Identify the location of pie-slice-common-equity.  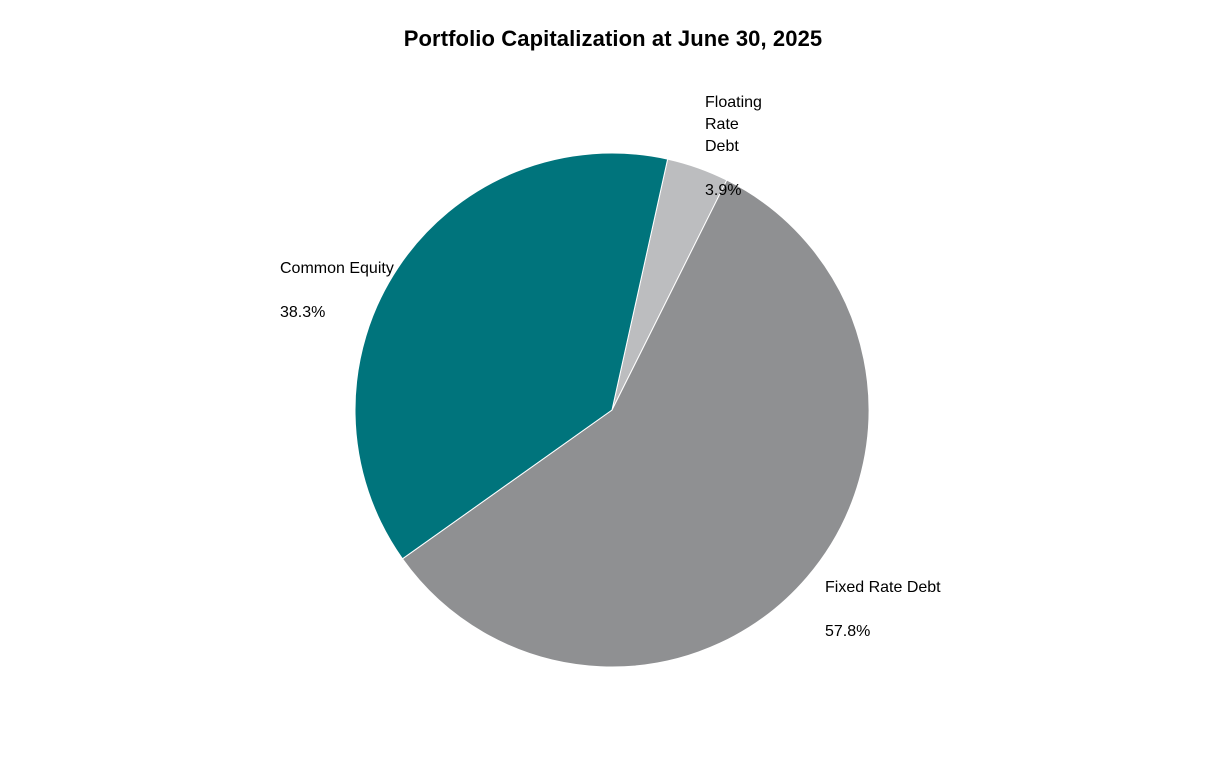
(511, 356).